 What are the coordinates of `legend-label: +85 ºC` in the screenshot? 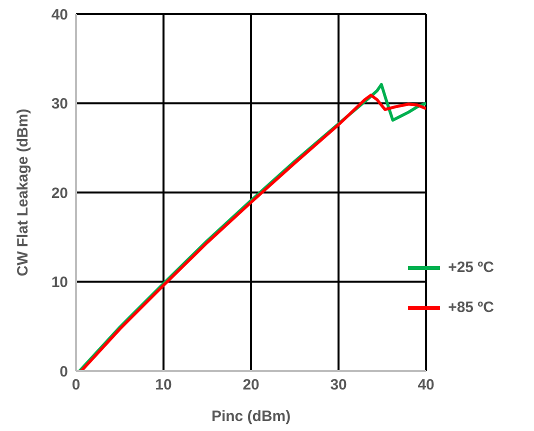 It's located at (471, 307).